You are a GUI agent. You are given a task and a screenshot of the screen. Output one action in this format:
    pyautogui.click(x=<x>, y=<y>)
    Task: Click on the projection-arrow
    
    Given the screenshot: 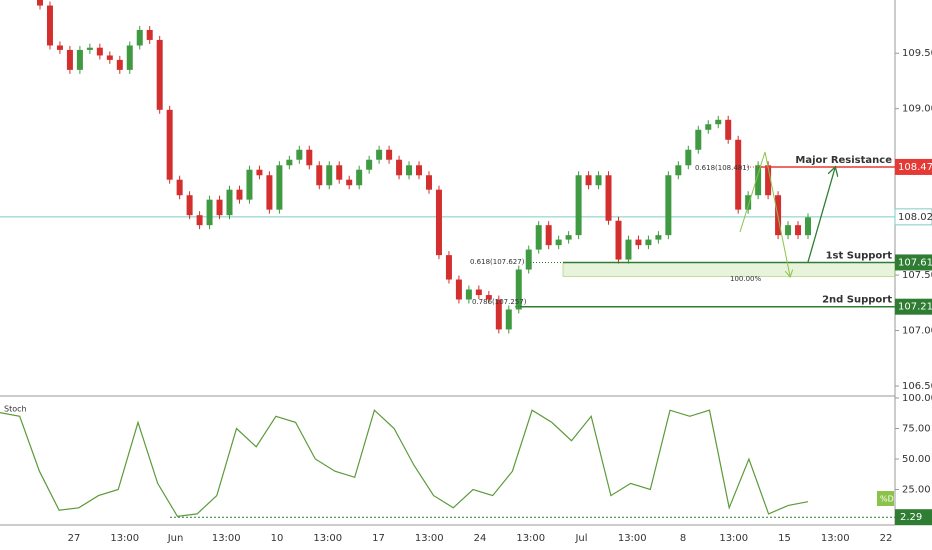 What is the action you would take?
    pyautogui.click(x=764, y=213)
    